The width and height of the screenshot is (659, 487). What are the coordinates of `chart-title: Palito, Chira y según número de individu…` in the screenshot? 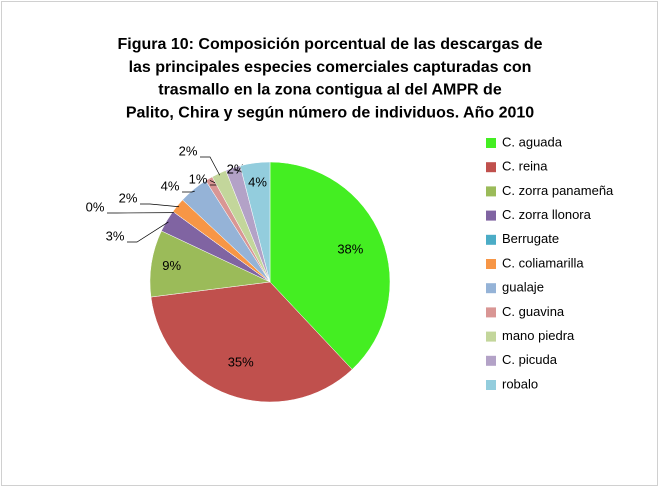 It's located at (330, 112).